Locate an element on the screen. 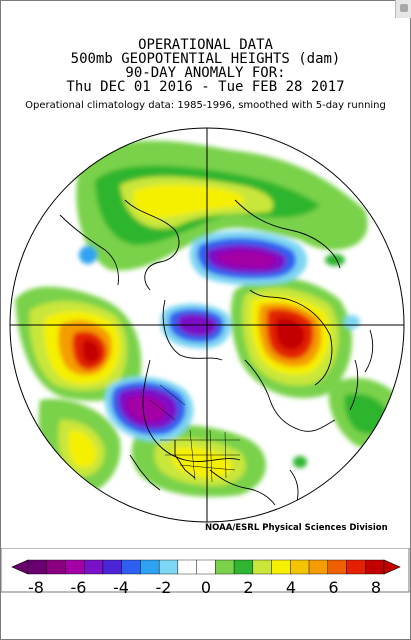  colorbar-tick-label: -2 is located at coordinates (164, 587).